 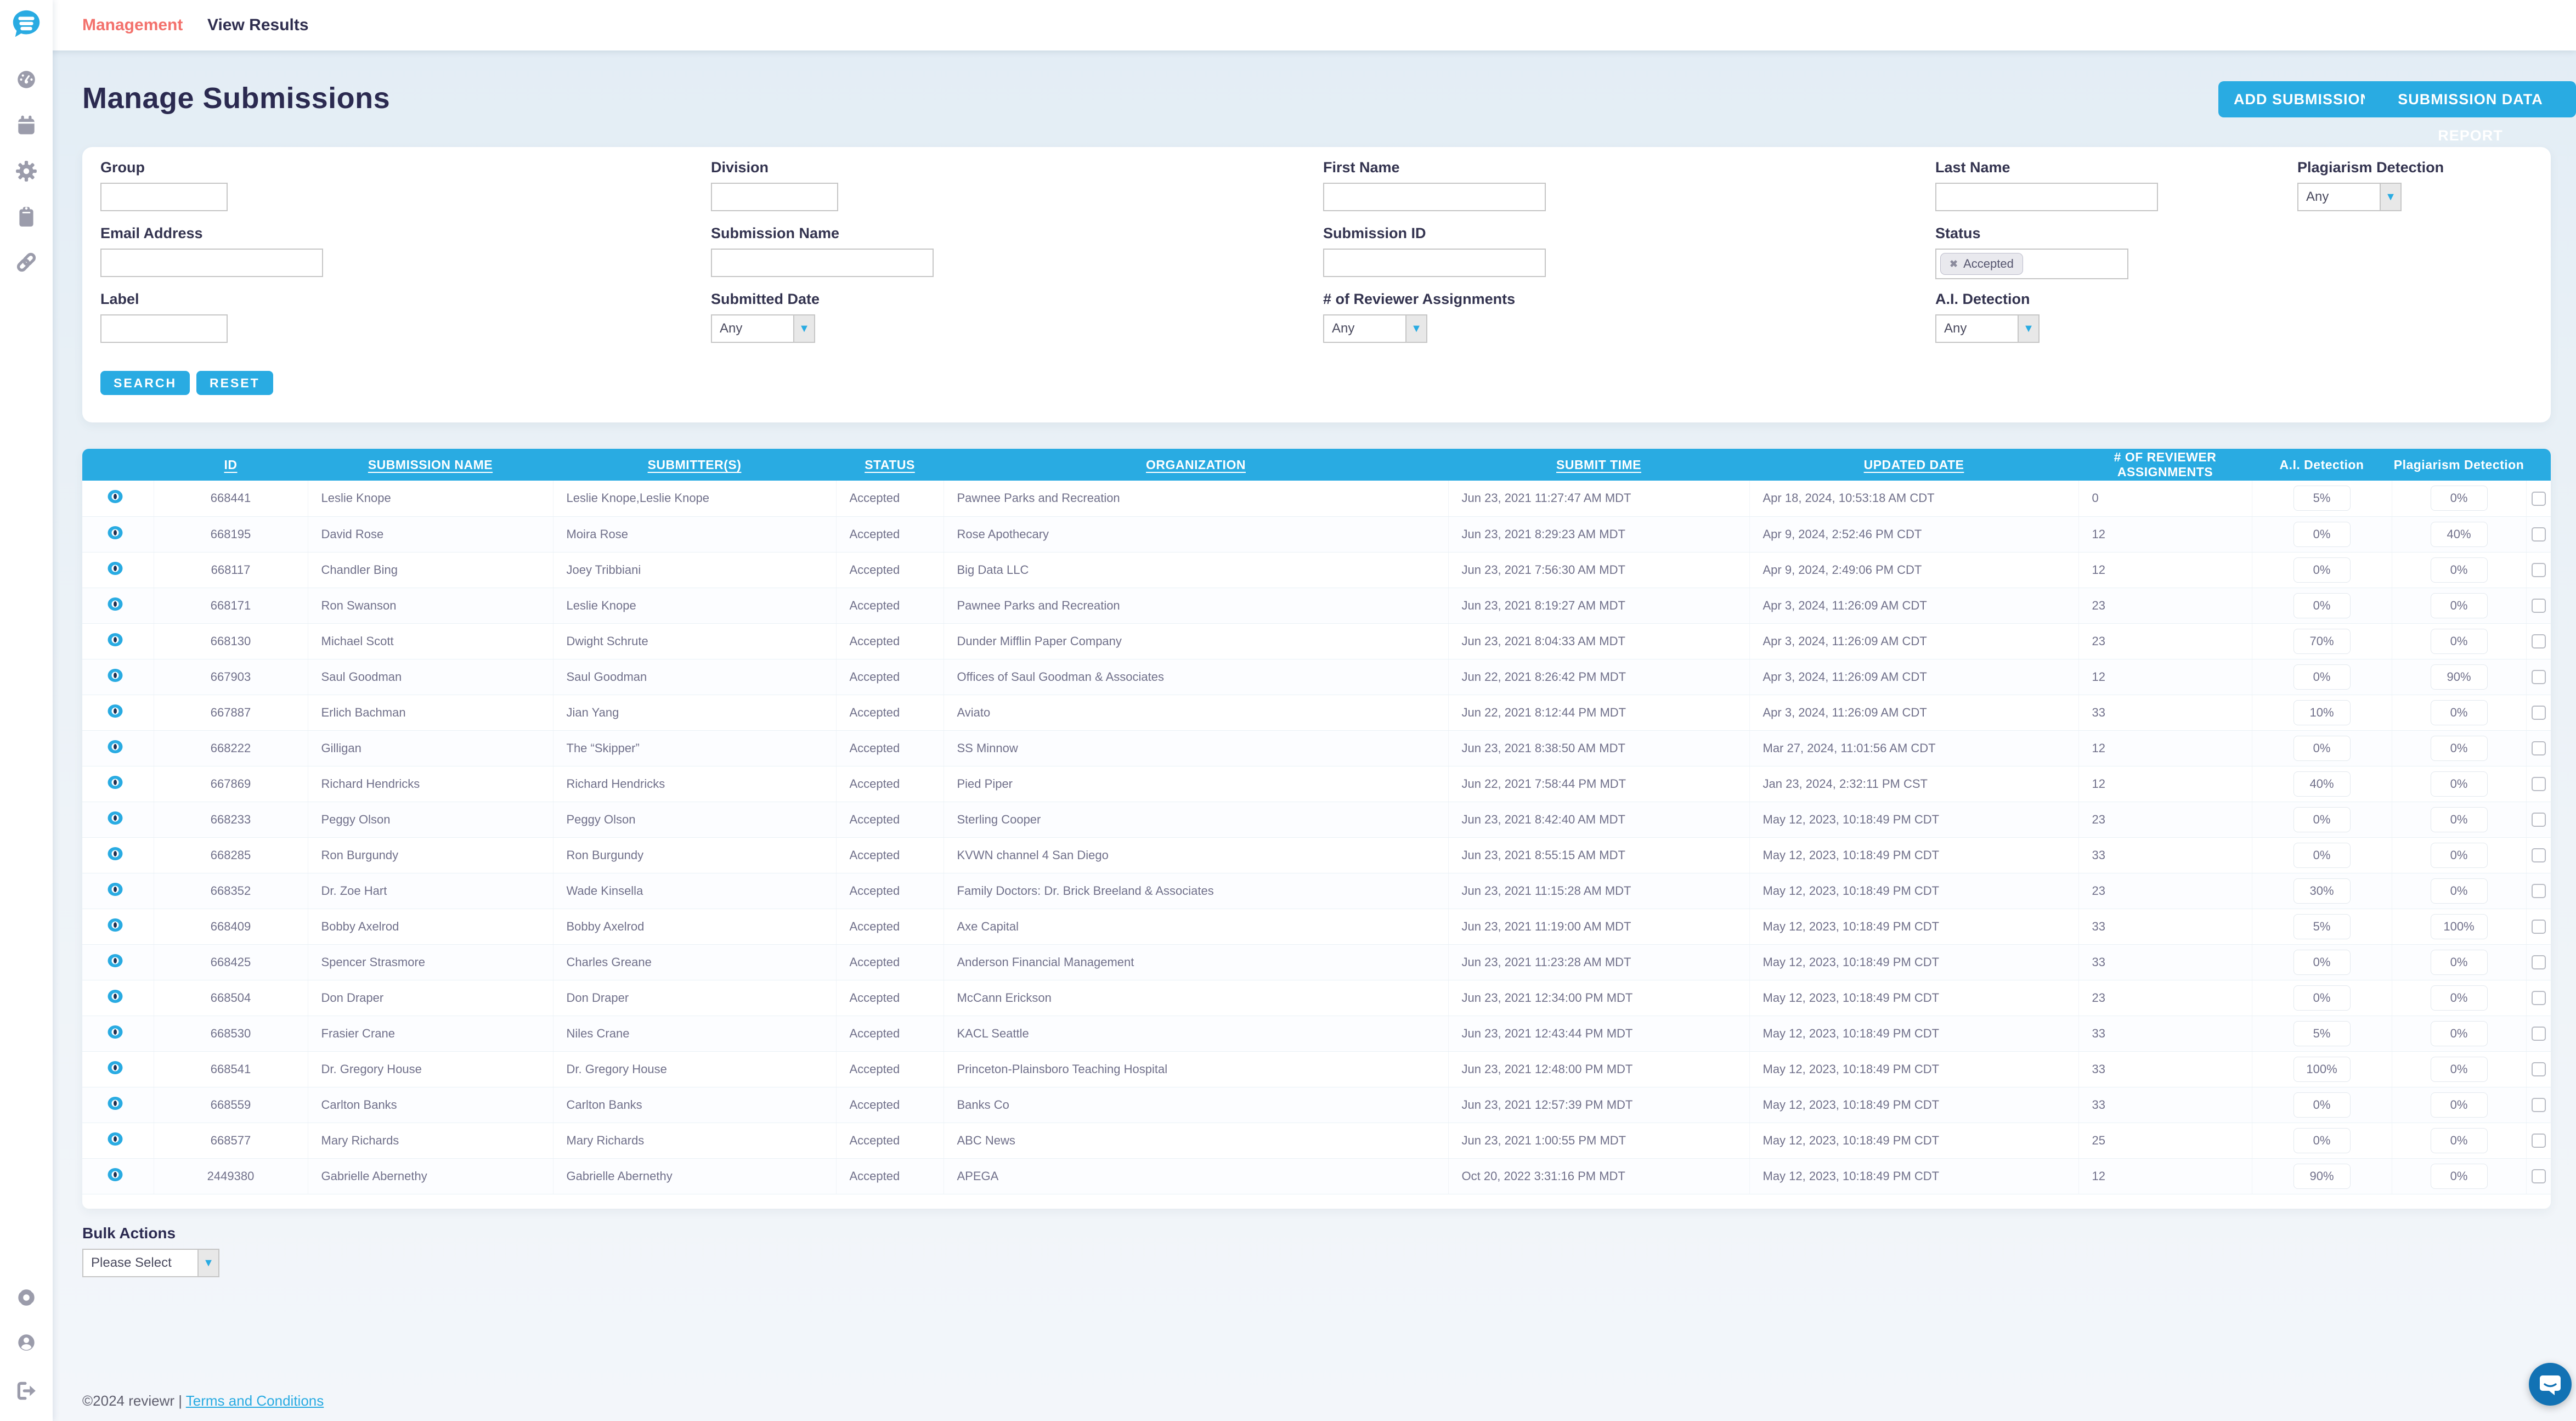 What do you see at coordinates (26, 1342) in the screenshot?
I see `sidebar-item-account` at bounding box center [26, 1342].